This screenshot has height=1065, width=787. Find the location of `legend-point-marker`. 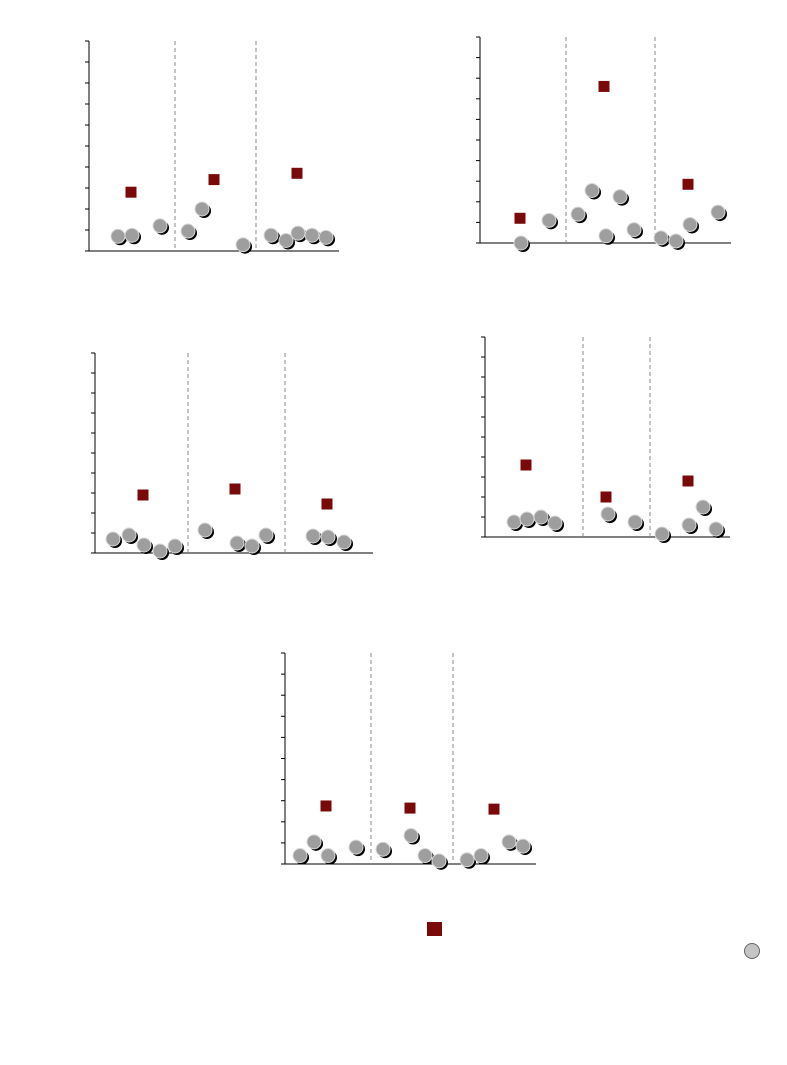

legend-point-marker is located at coordinates (752, 951).